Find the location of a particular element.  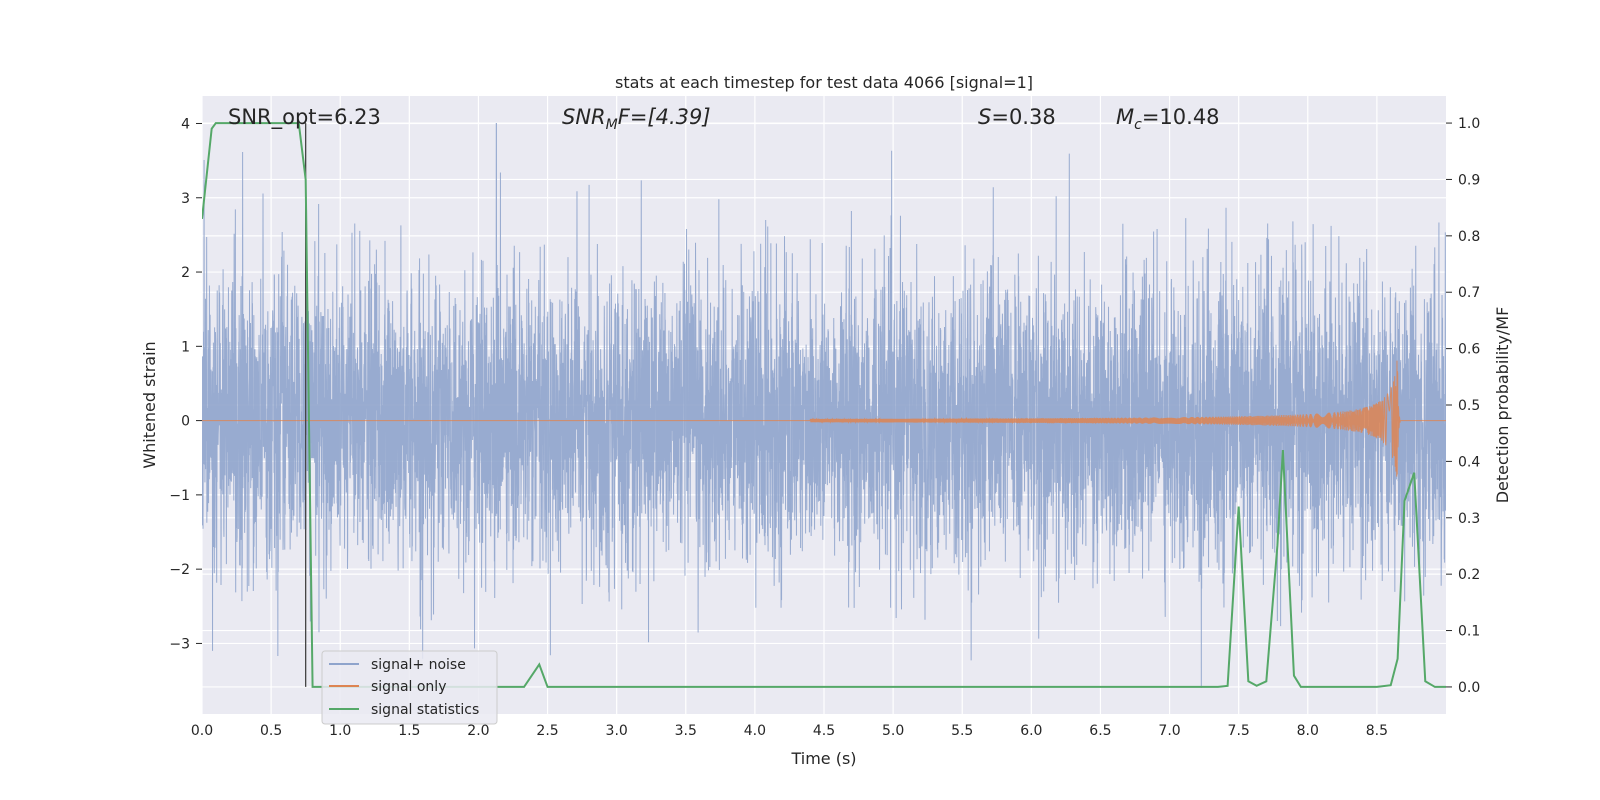

annotation-mc: Mc=10.48 is located at coordinates (1168, 119).